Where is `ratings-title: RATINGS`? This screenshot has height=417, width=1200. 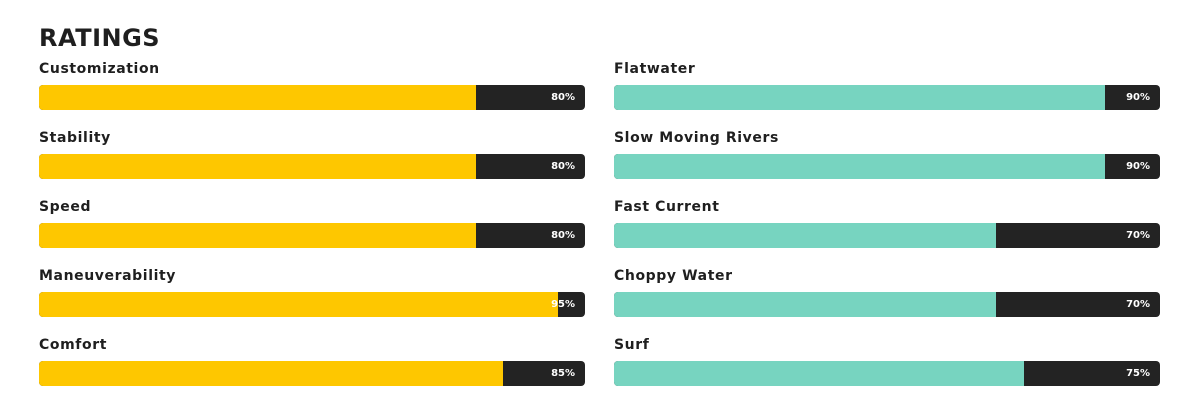
ratings-title: RATINGS is located at coordinates (100, 38).